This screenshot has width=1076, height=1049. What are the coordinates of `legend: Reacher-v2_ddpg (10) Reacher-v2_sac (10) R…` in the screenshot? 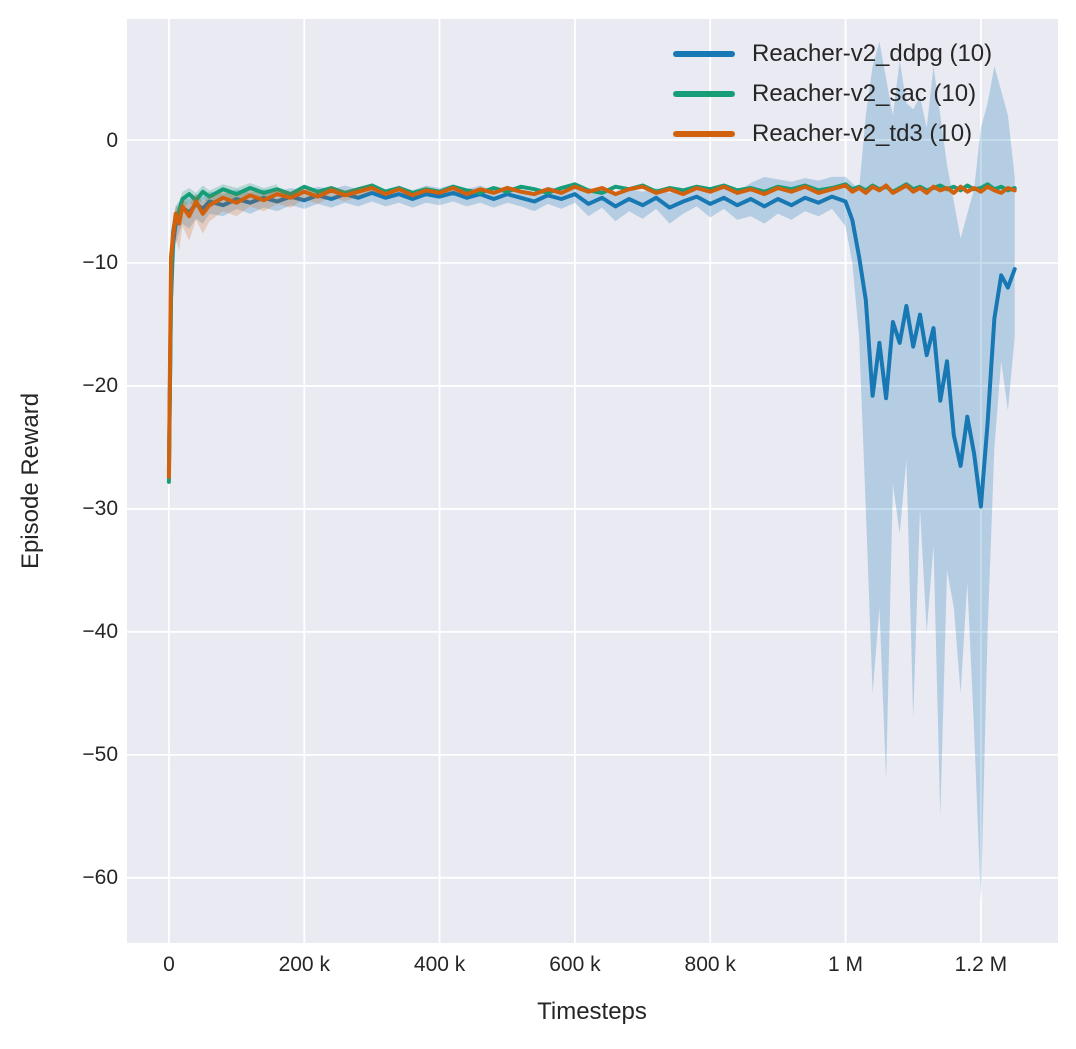 It's located at (832, 94).